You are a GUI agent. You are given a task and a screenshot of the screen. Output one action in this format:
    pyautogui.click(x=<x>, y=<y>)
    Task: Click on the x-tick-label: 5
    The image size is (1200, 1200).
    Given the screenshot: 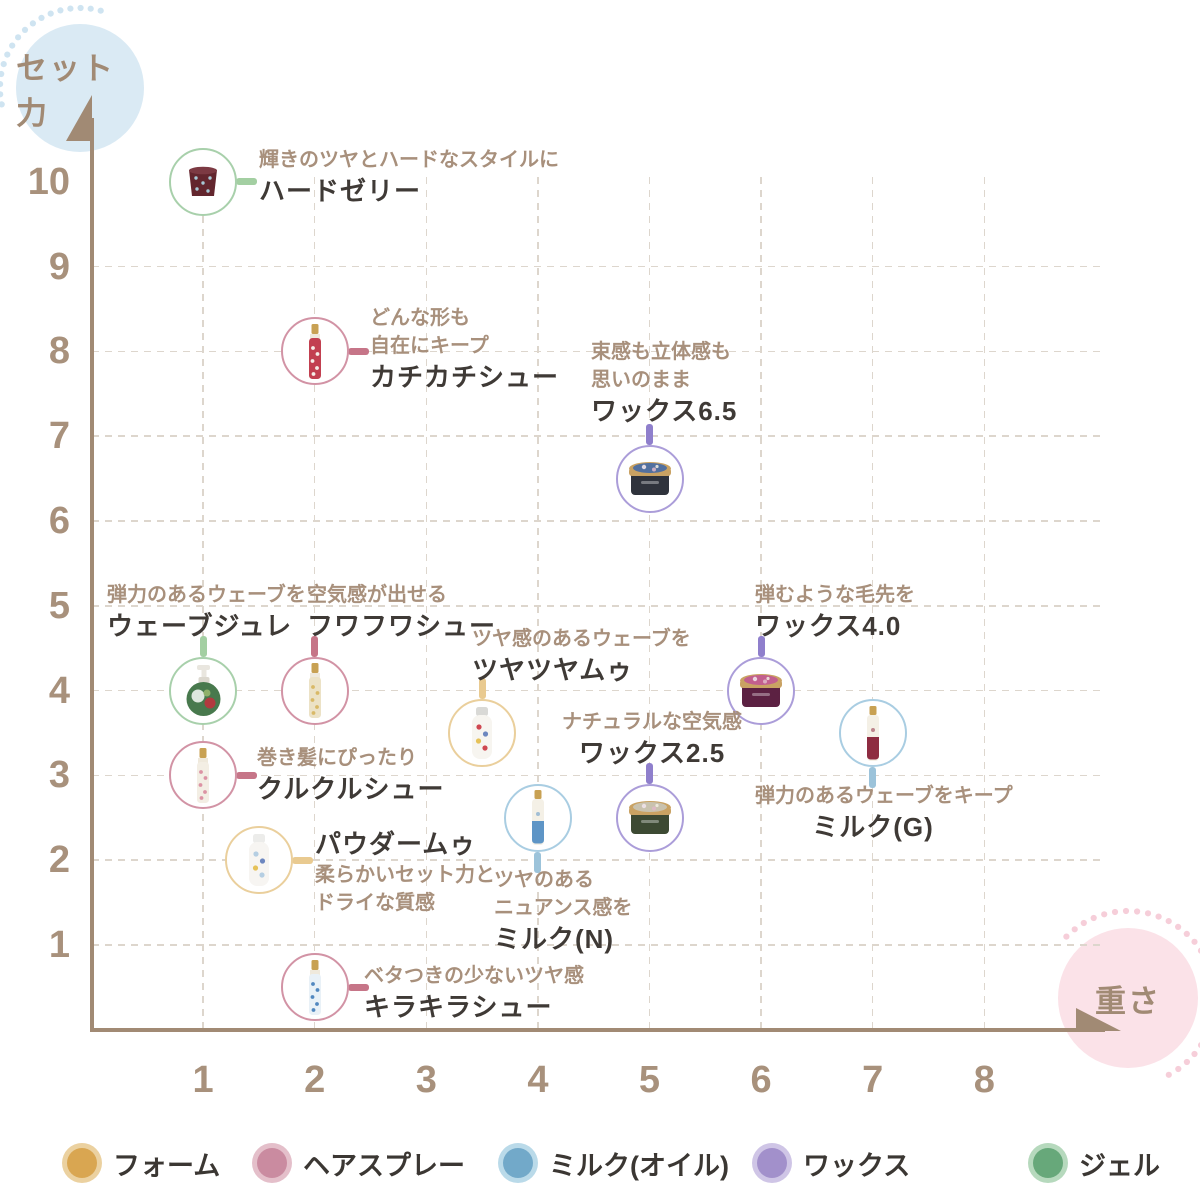 What is the action you would take?
    pyautogui.click(x=649, y=1080)
    